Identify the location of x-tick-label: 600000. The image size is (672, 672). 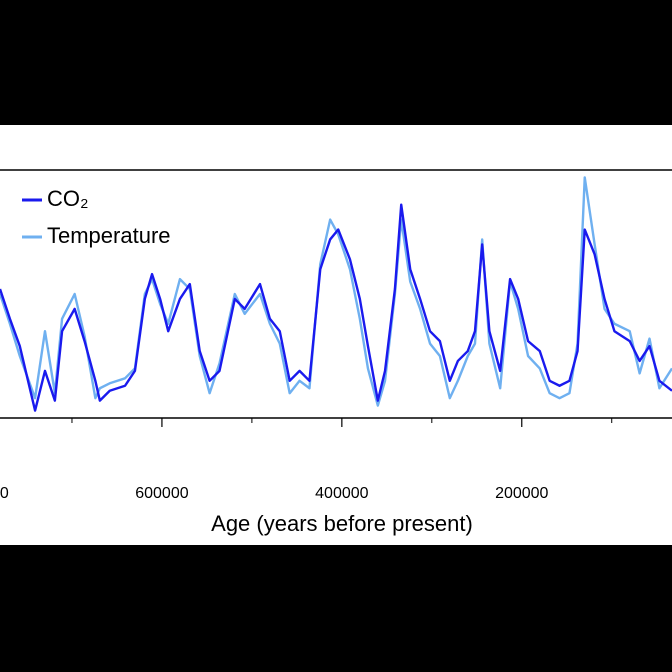
(161, 493).